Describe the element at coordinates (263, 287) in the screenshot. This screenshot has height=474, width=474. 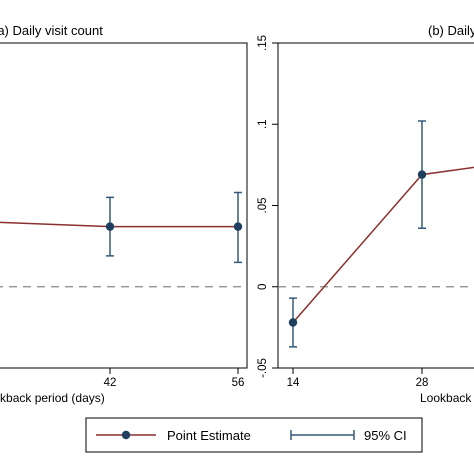
I see `y-tick-label: 0` at that location.